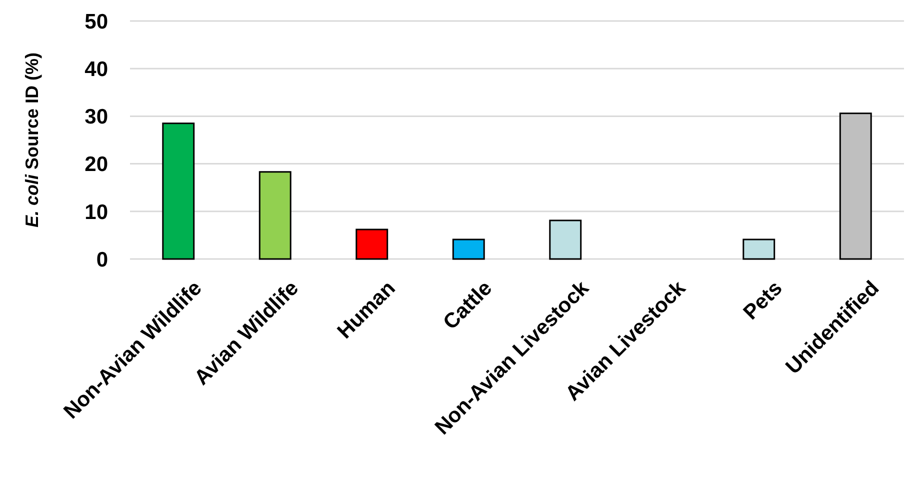 Image resolution: width=910 pixels, height=478 pixels. What do you see at coordinates (96, 117) in the screenshot?
I see `y-tick-label: 30` at bounding box center [96, 117].